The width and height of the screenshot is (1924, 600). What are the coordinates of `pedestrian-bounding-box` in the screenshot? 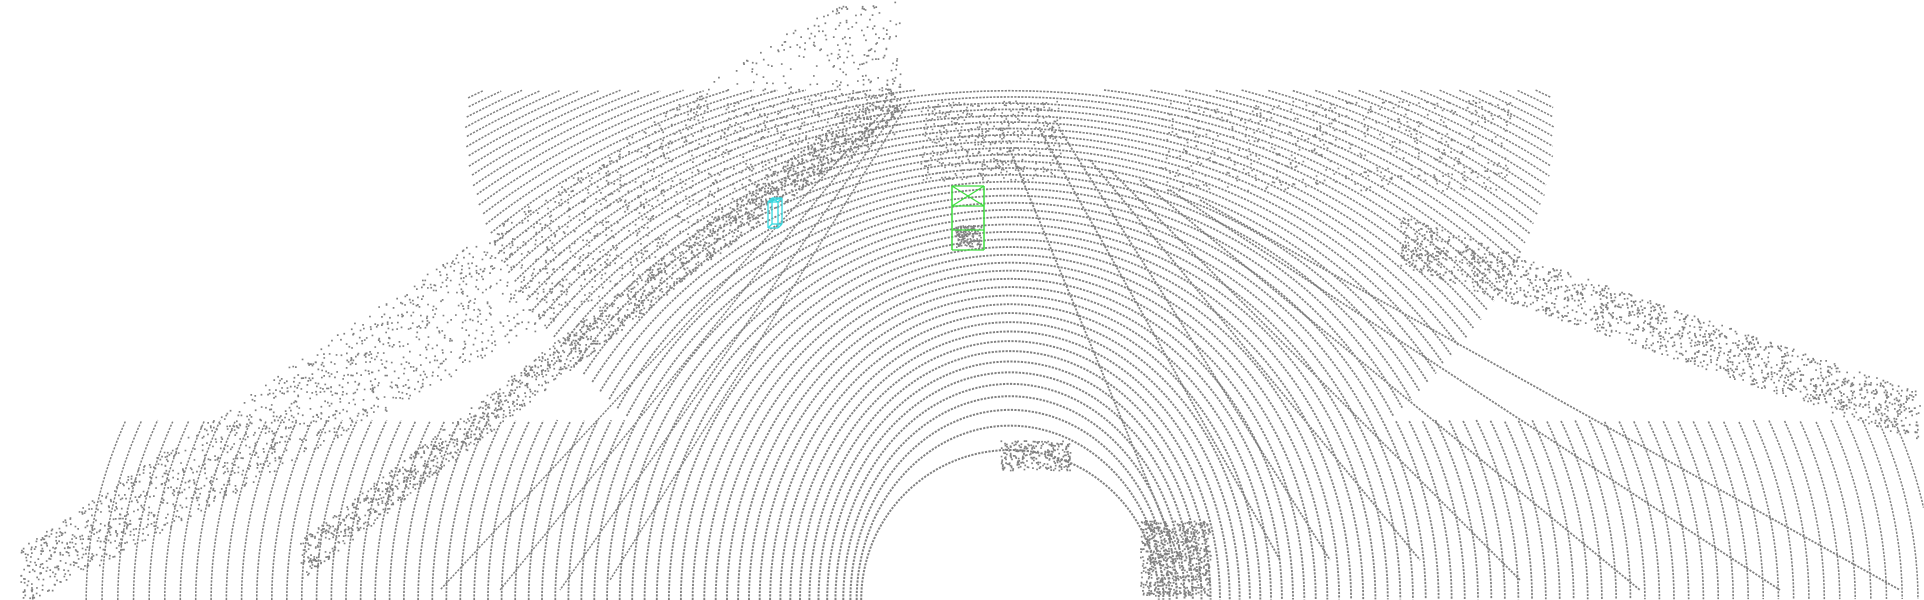 It's located at (775, 213).